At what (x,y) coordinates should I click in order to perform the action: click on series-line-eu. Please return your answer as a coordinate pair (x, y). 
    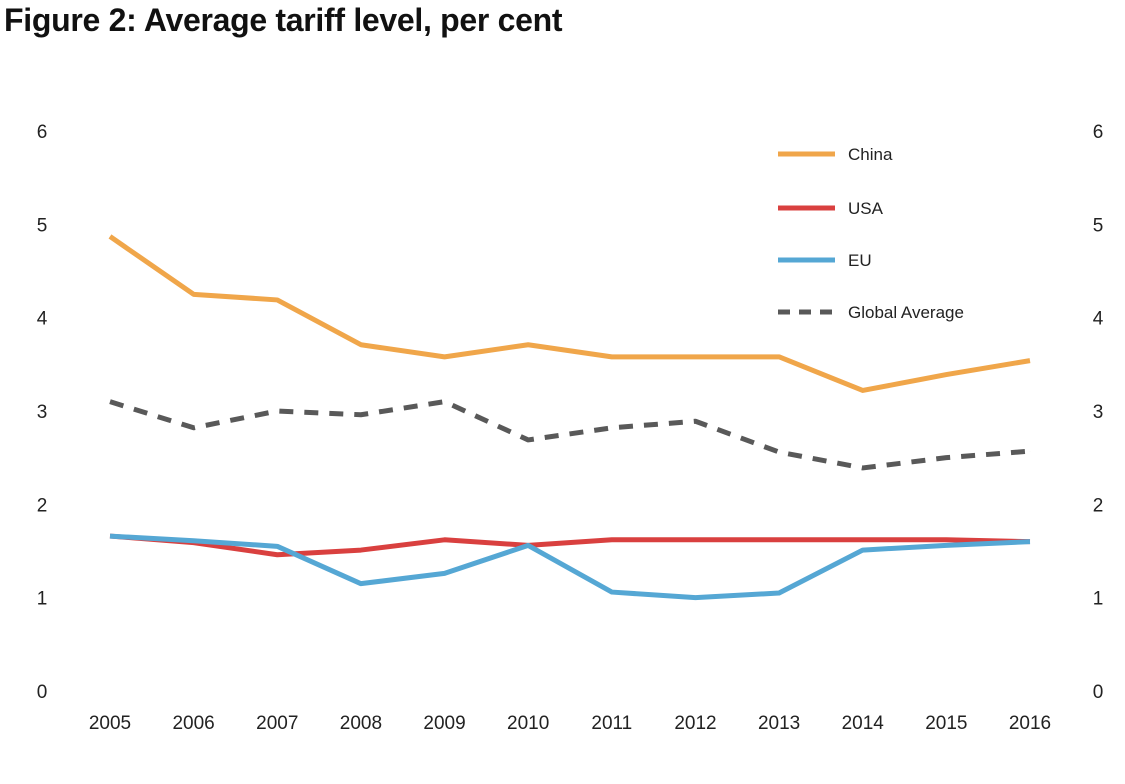
    Looking at the image, I should click on (570, 567).